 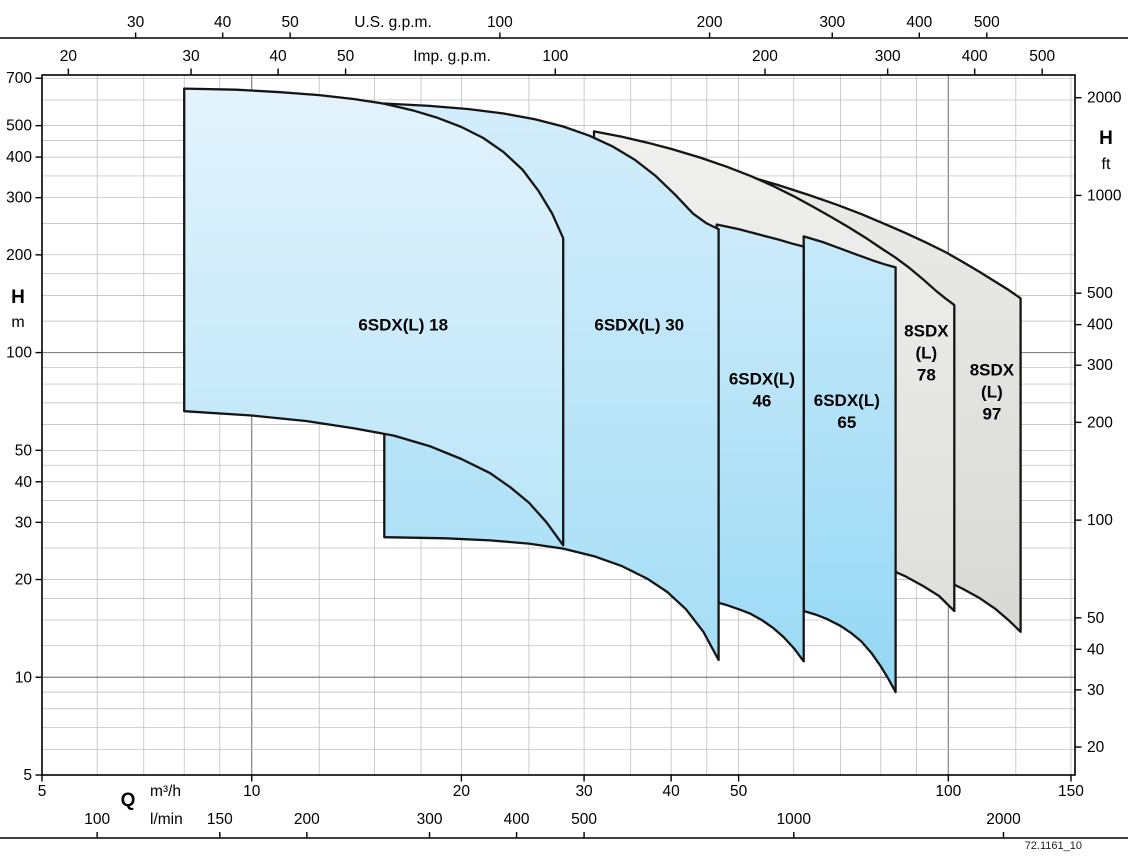 I want to click on head-m-tick: 10, so click(x=24, y=677).